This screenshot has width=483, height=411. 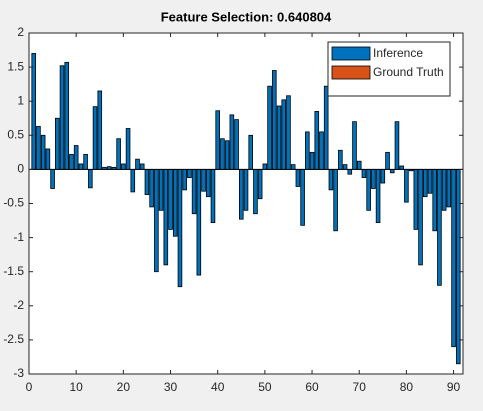 What do you see at coordinates (398, 53) in the screenshot?
I see `legend-label: Inference` at bounding box center [398, 53].